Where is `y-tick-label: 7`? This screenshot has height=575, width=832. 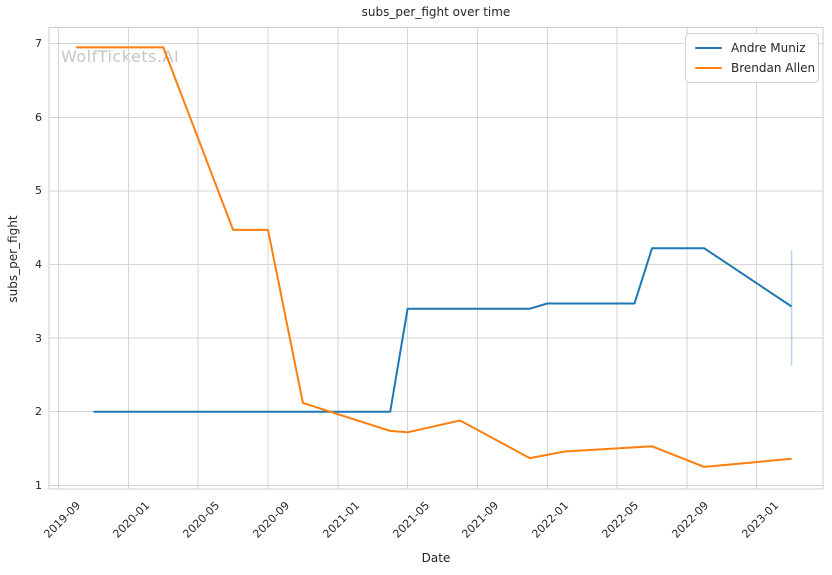 y-tick-label: 7 is located at coordinates (38, 44).